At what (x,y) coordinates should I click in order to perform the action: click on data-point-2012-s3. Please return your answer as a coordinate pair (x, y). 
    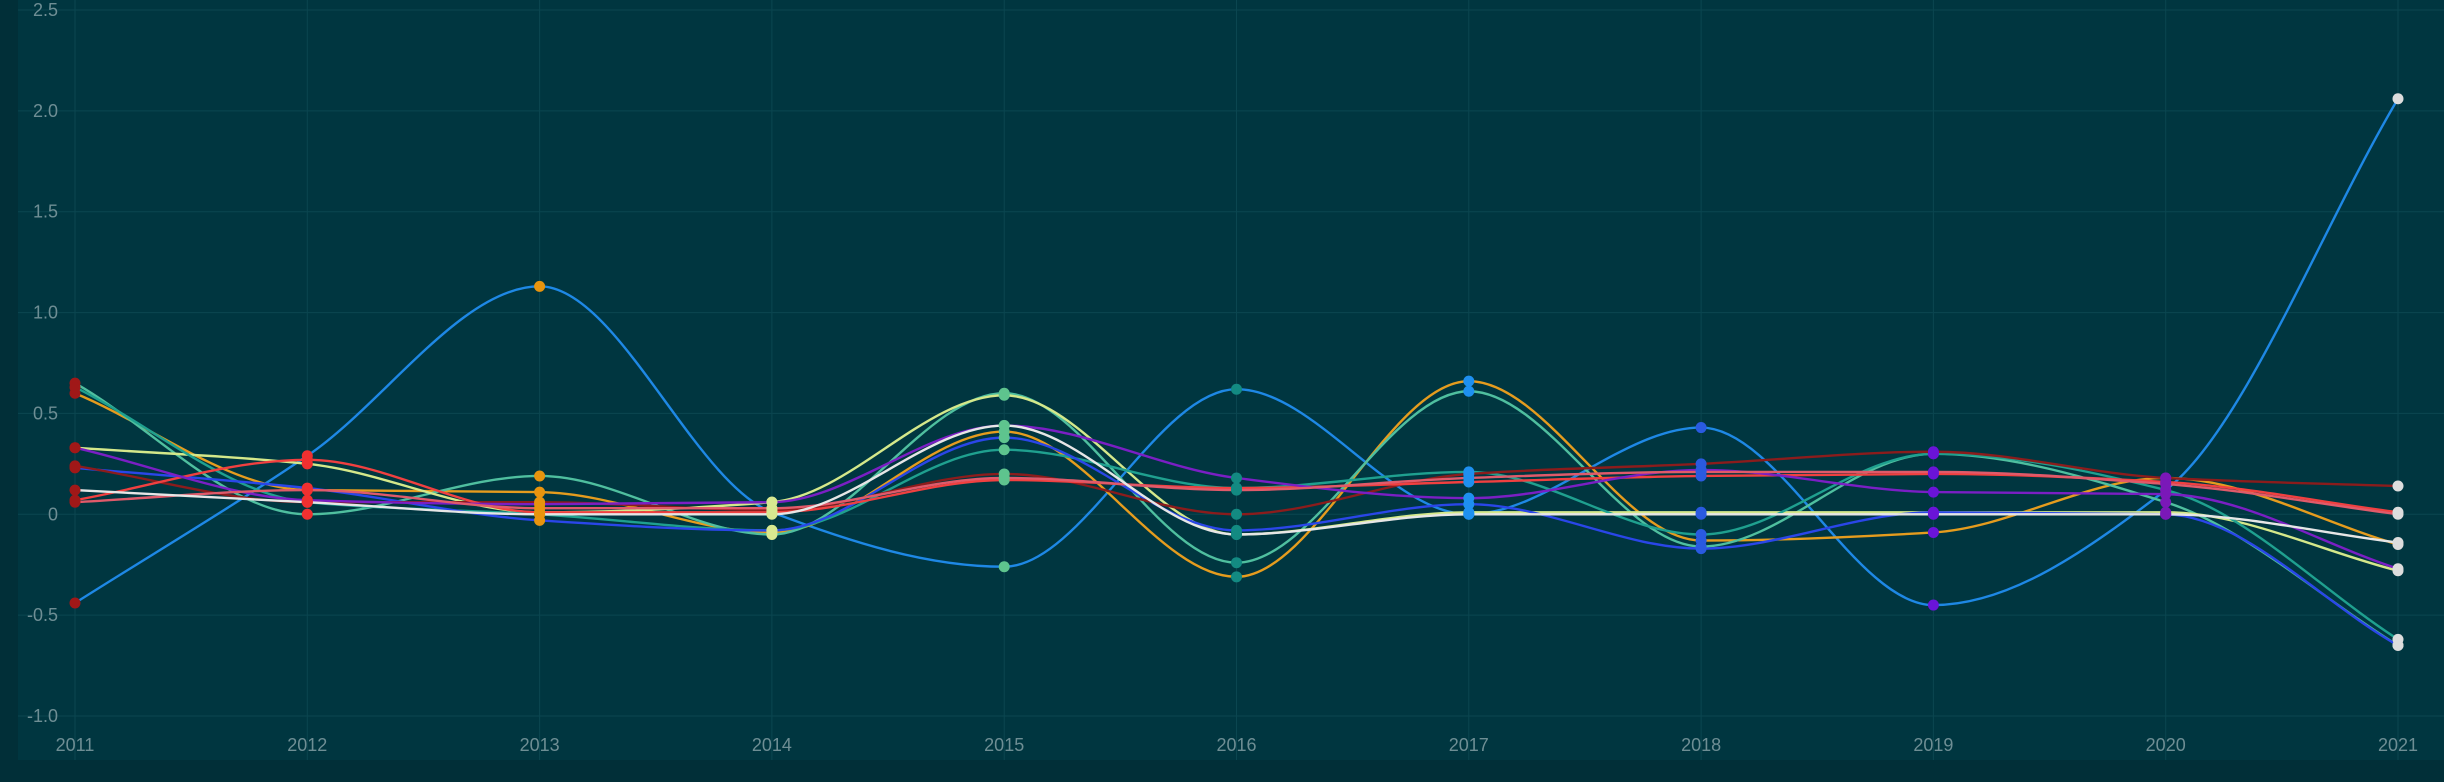
    Looking at the image, I should click on (307, 514).